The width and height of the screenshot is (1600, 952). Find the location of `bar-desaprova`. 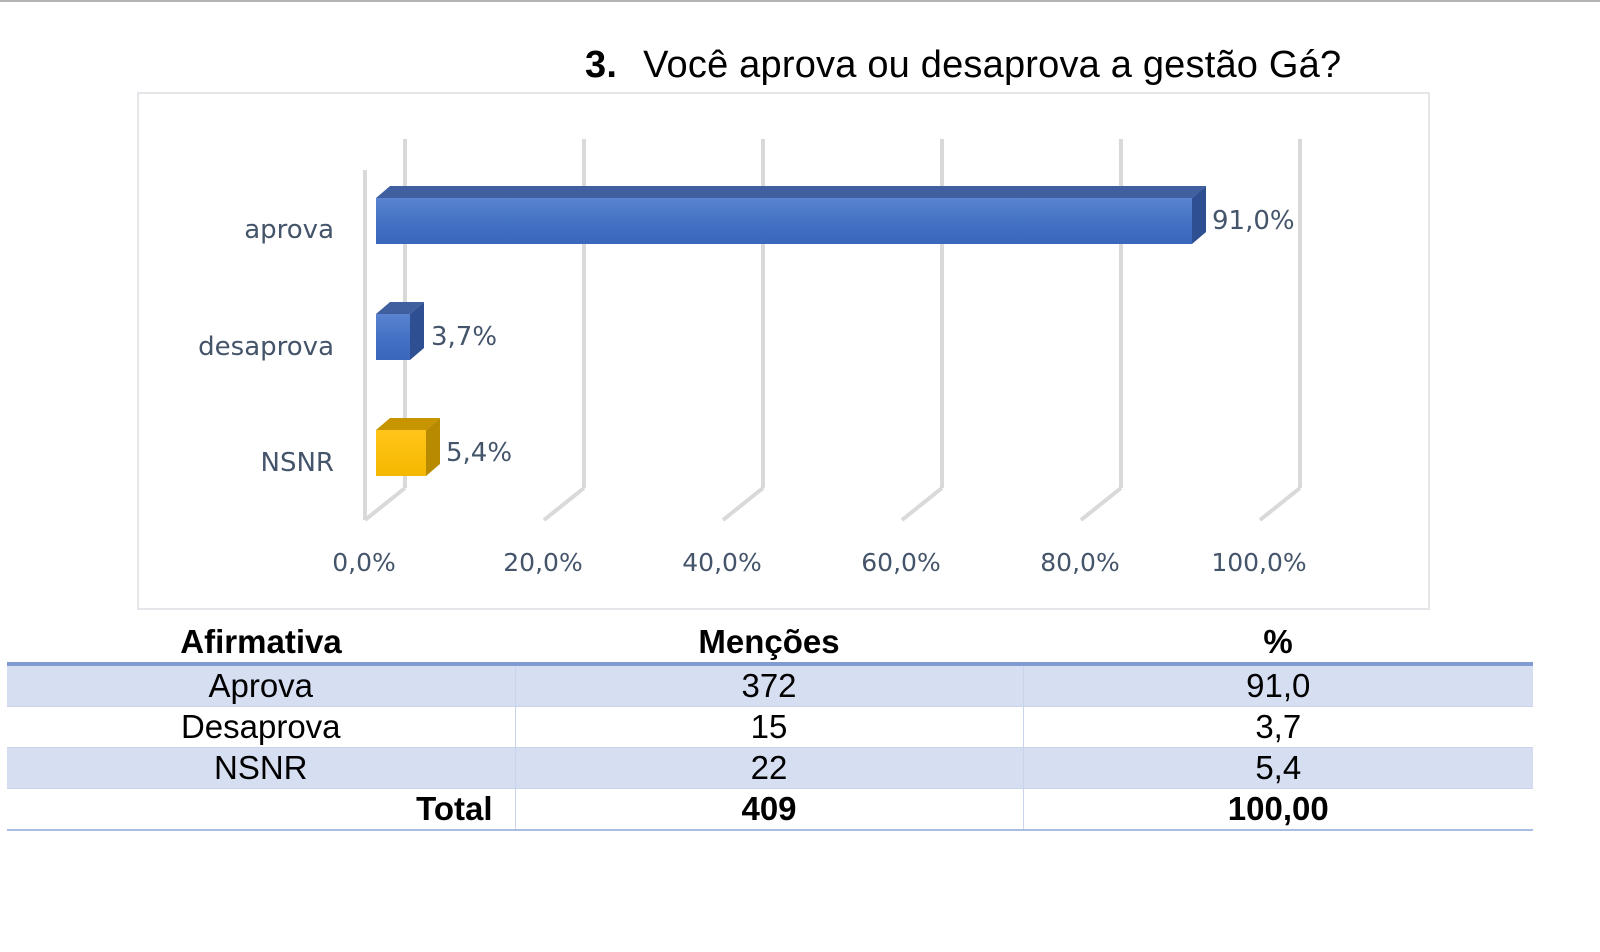

bar-desaprova is located at coordinates (400, 331).